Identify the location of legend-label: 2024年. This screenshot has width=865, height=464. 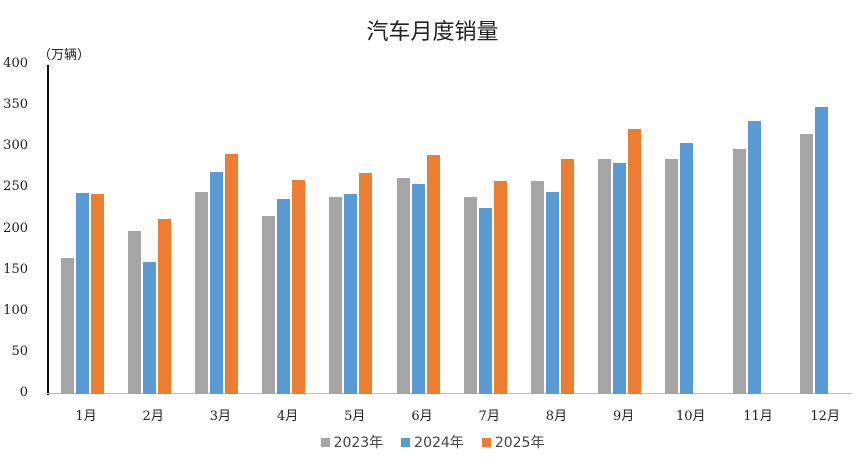
(439, 443).